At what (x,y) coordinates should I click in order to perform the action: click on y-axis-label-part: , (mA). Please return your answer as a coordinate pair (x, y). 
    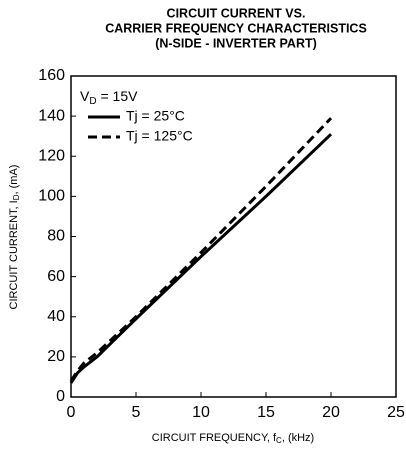
    Looking at the image, I should click on (14, 180).